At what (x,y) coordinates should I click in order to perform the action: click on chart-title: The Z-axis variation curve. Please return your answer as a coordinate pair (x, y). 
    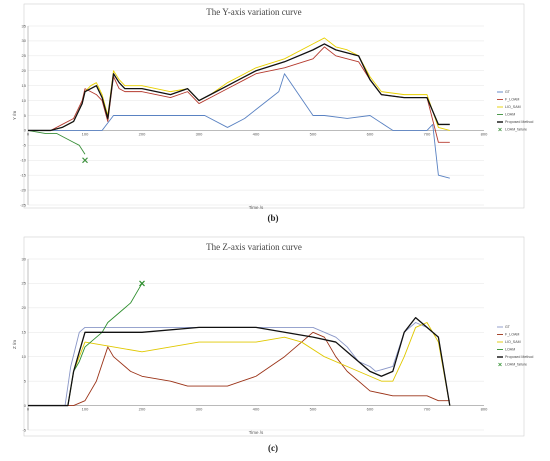
    Looking at the image, I should click on (254, 247).